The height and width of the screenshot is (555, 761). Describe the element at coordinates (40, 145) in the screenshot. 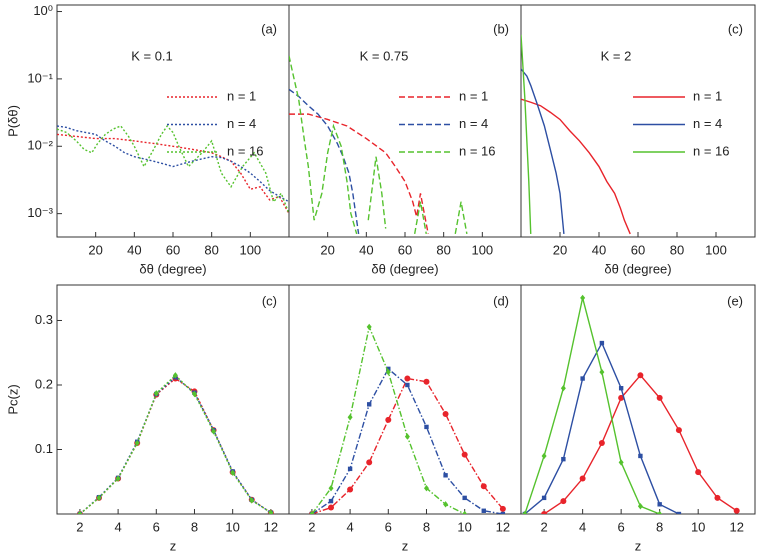

I see `y-tick-label: 10⁻²` at that location.